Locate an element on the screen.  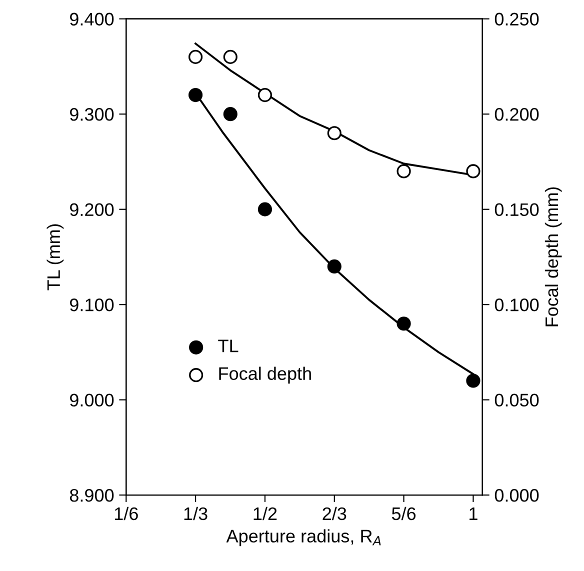
y-tick-label: 9.000 is located at coordinates (92, 400).